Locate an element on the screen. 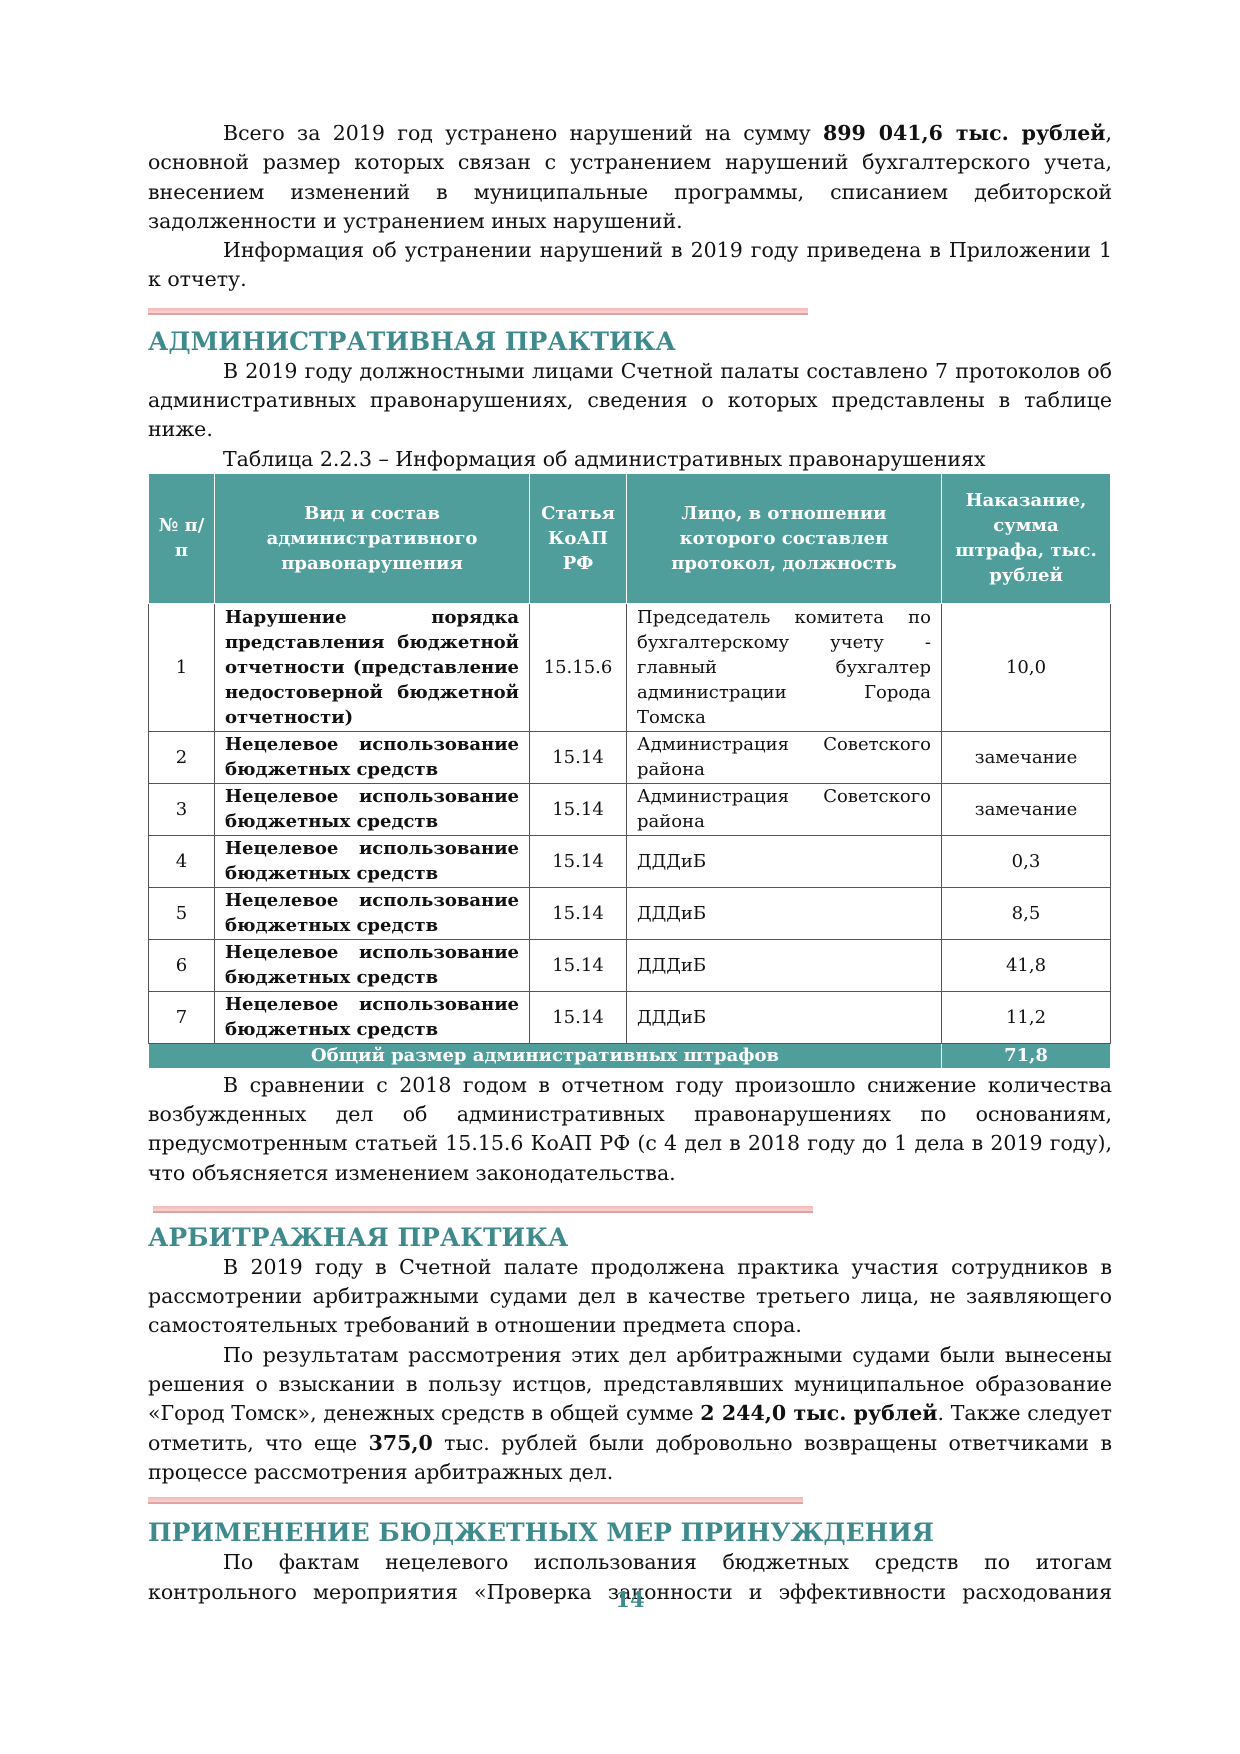 This screenshot has width=1240, height=1754. section-heading-arbitration: АРБИТРАЖНАЯ ПРАКТИКА is located at coordinates (358, 1237).